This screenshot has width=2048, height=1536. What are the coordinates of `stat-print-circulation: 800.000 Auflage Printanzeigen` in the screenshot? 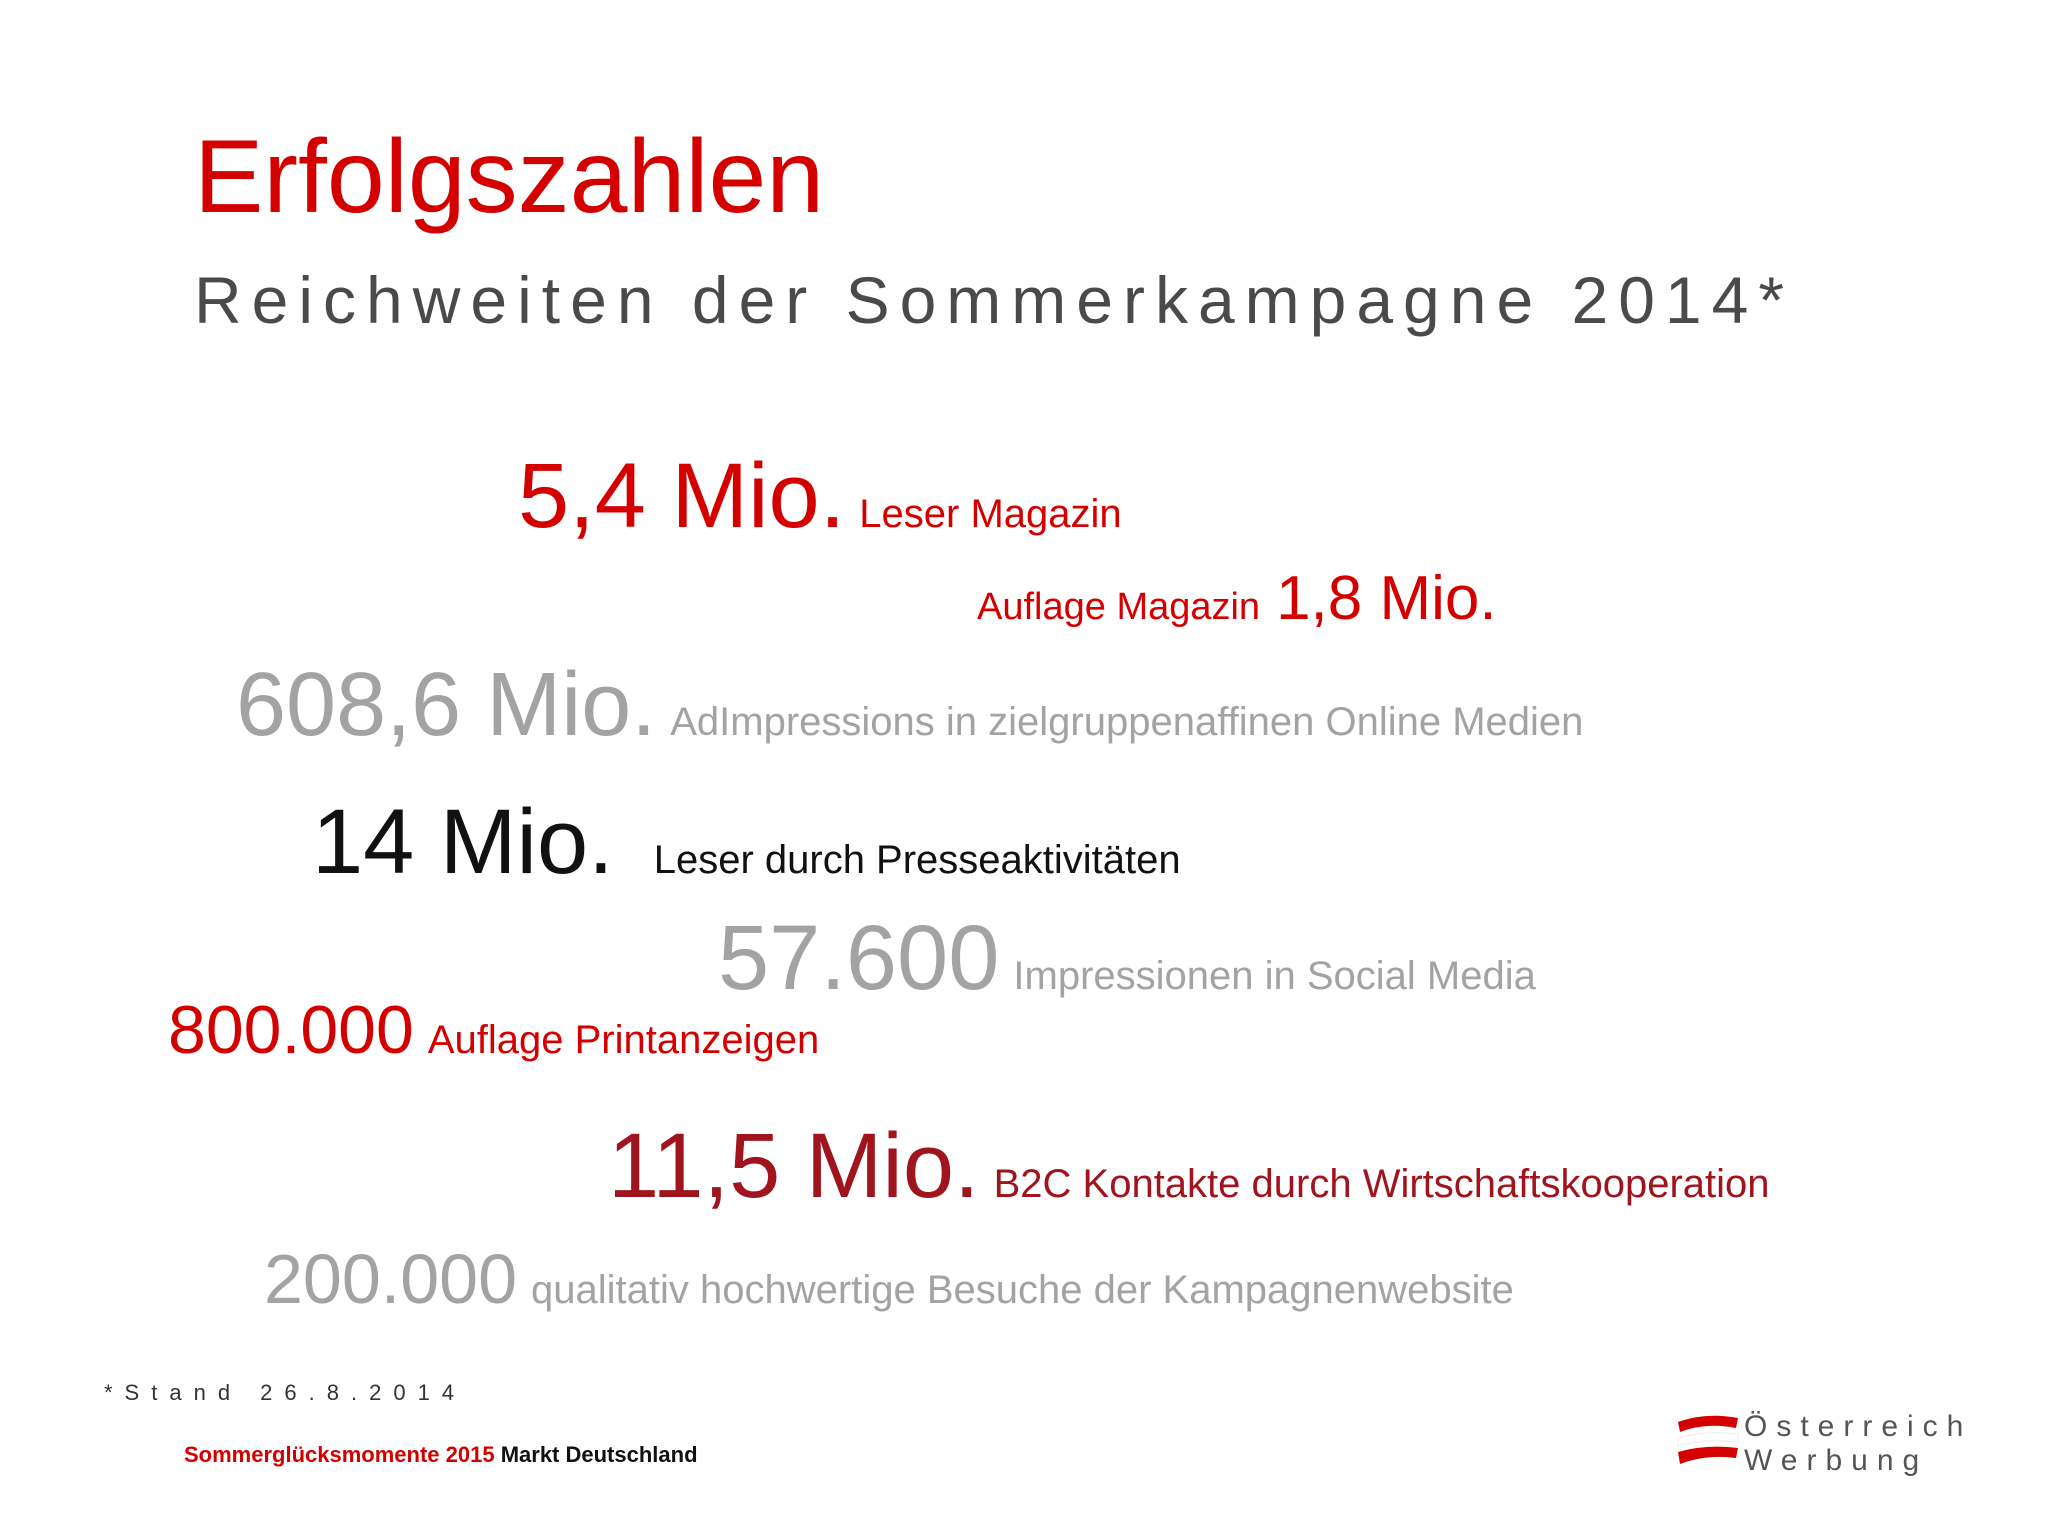 It's located at (493, 1030).